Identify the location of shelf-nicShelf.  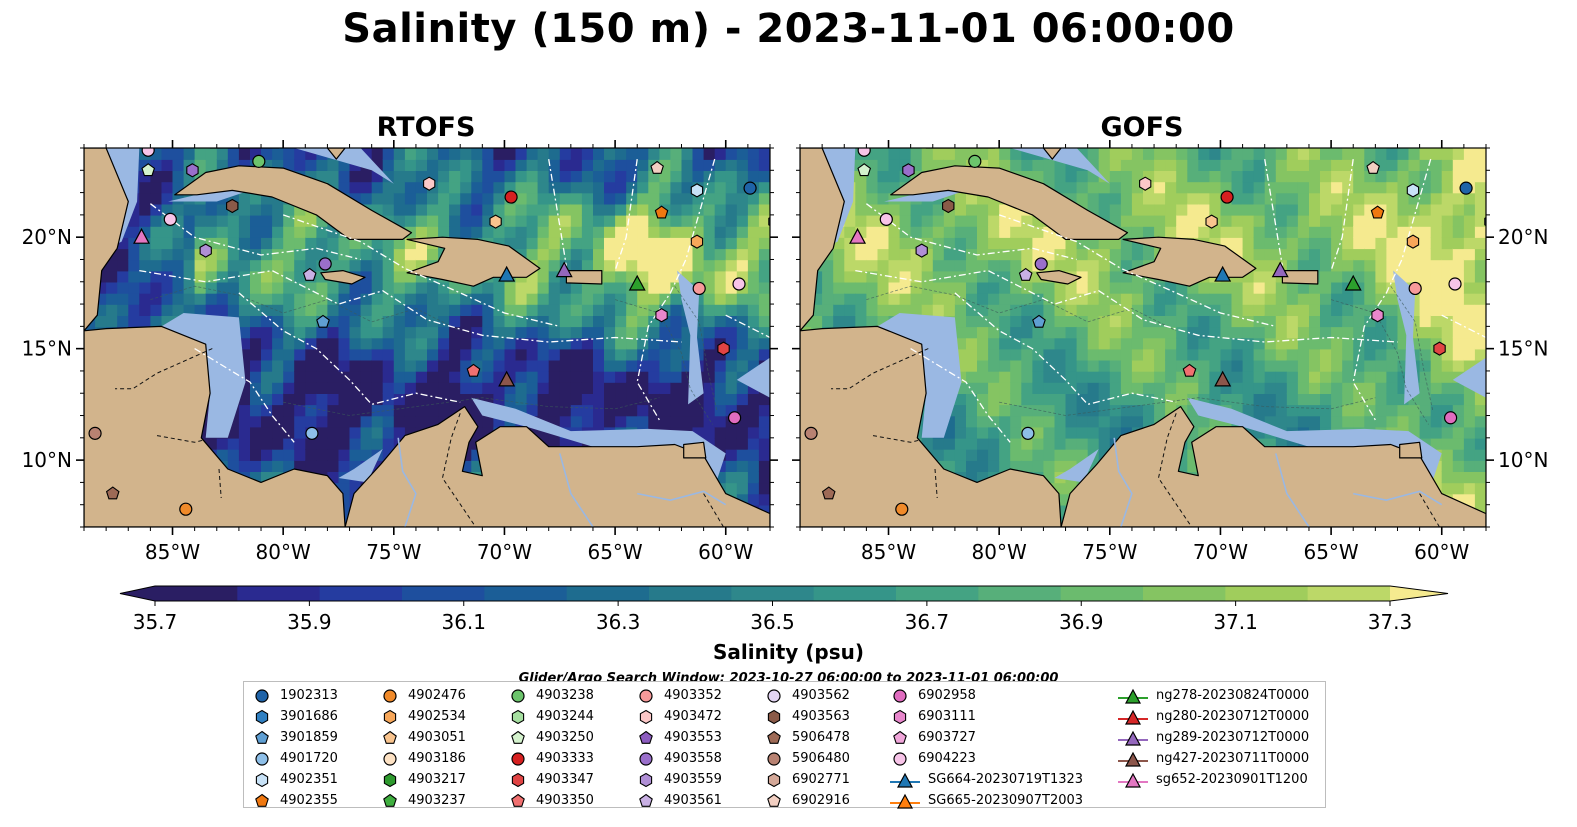
(919, 375).